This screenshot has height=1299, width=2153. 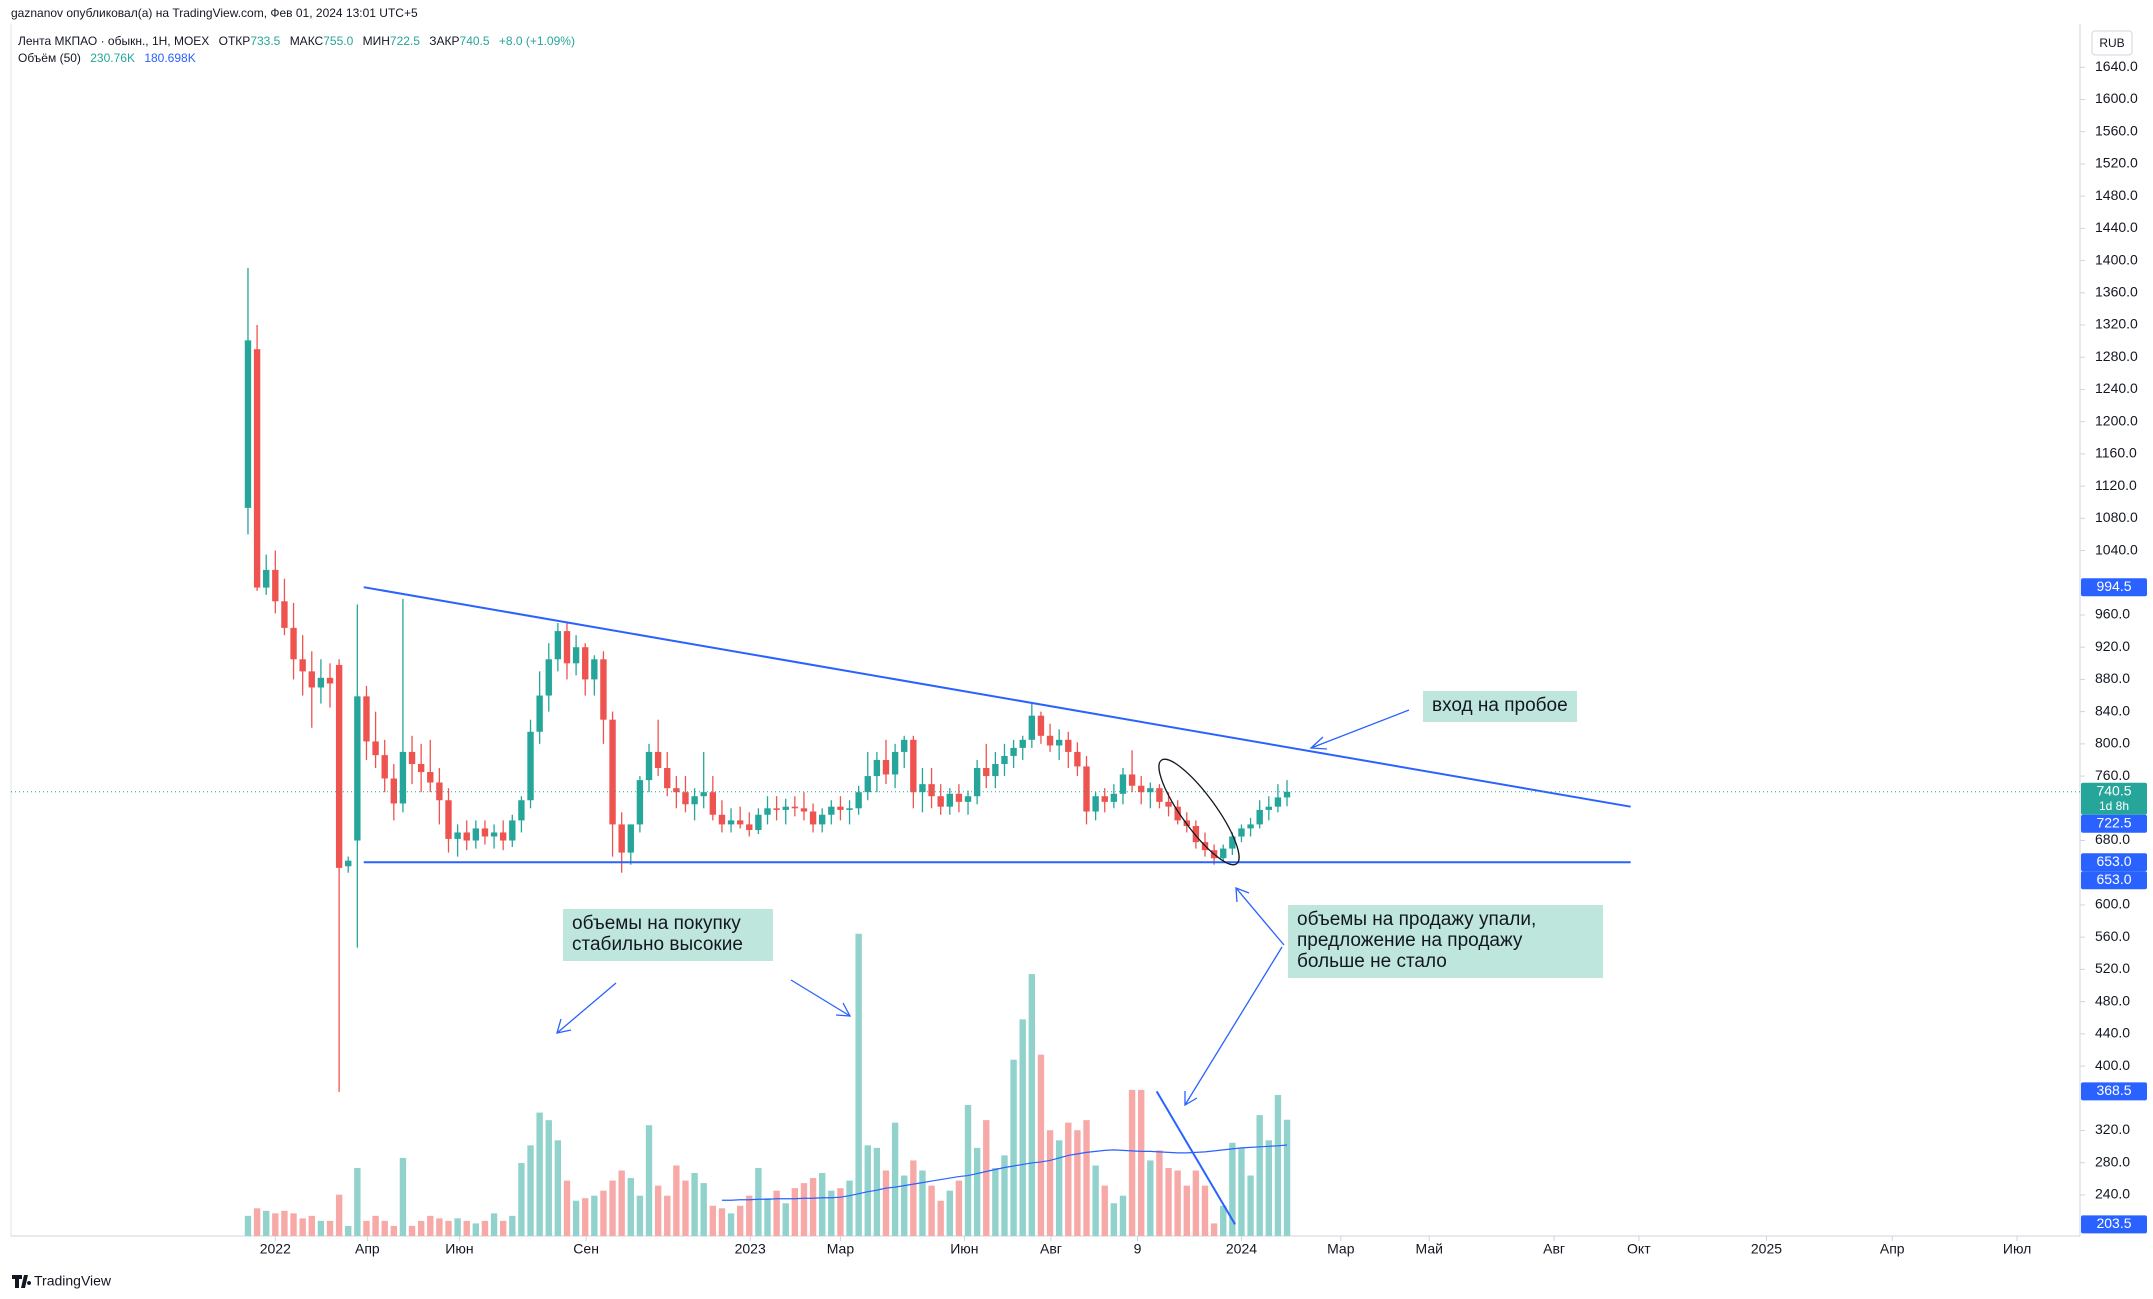 What do you see at coordinates (2116, 66) in the screenshot?
I see `y-tick-label: 1640.0` at bounding box center [2116, 66].